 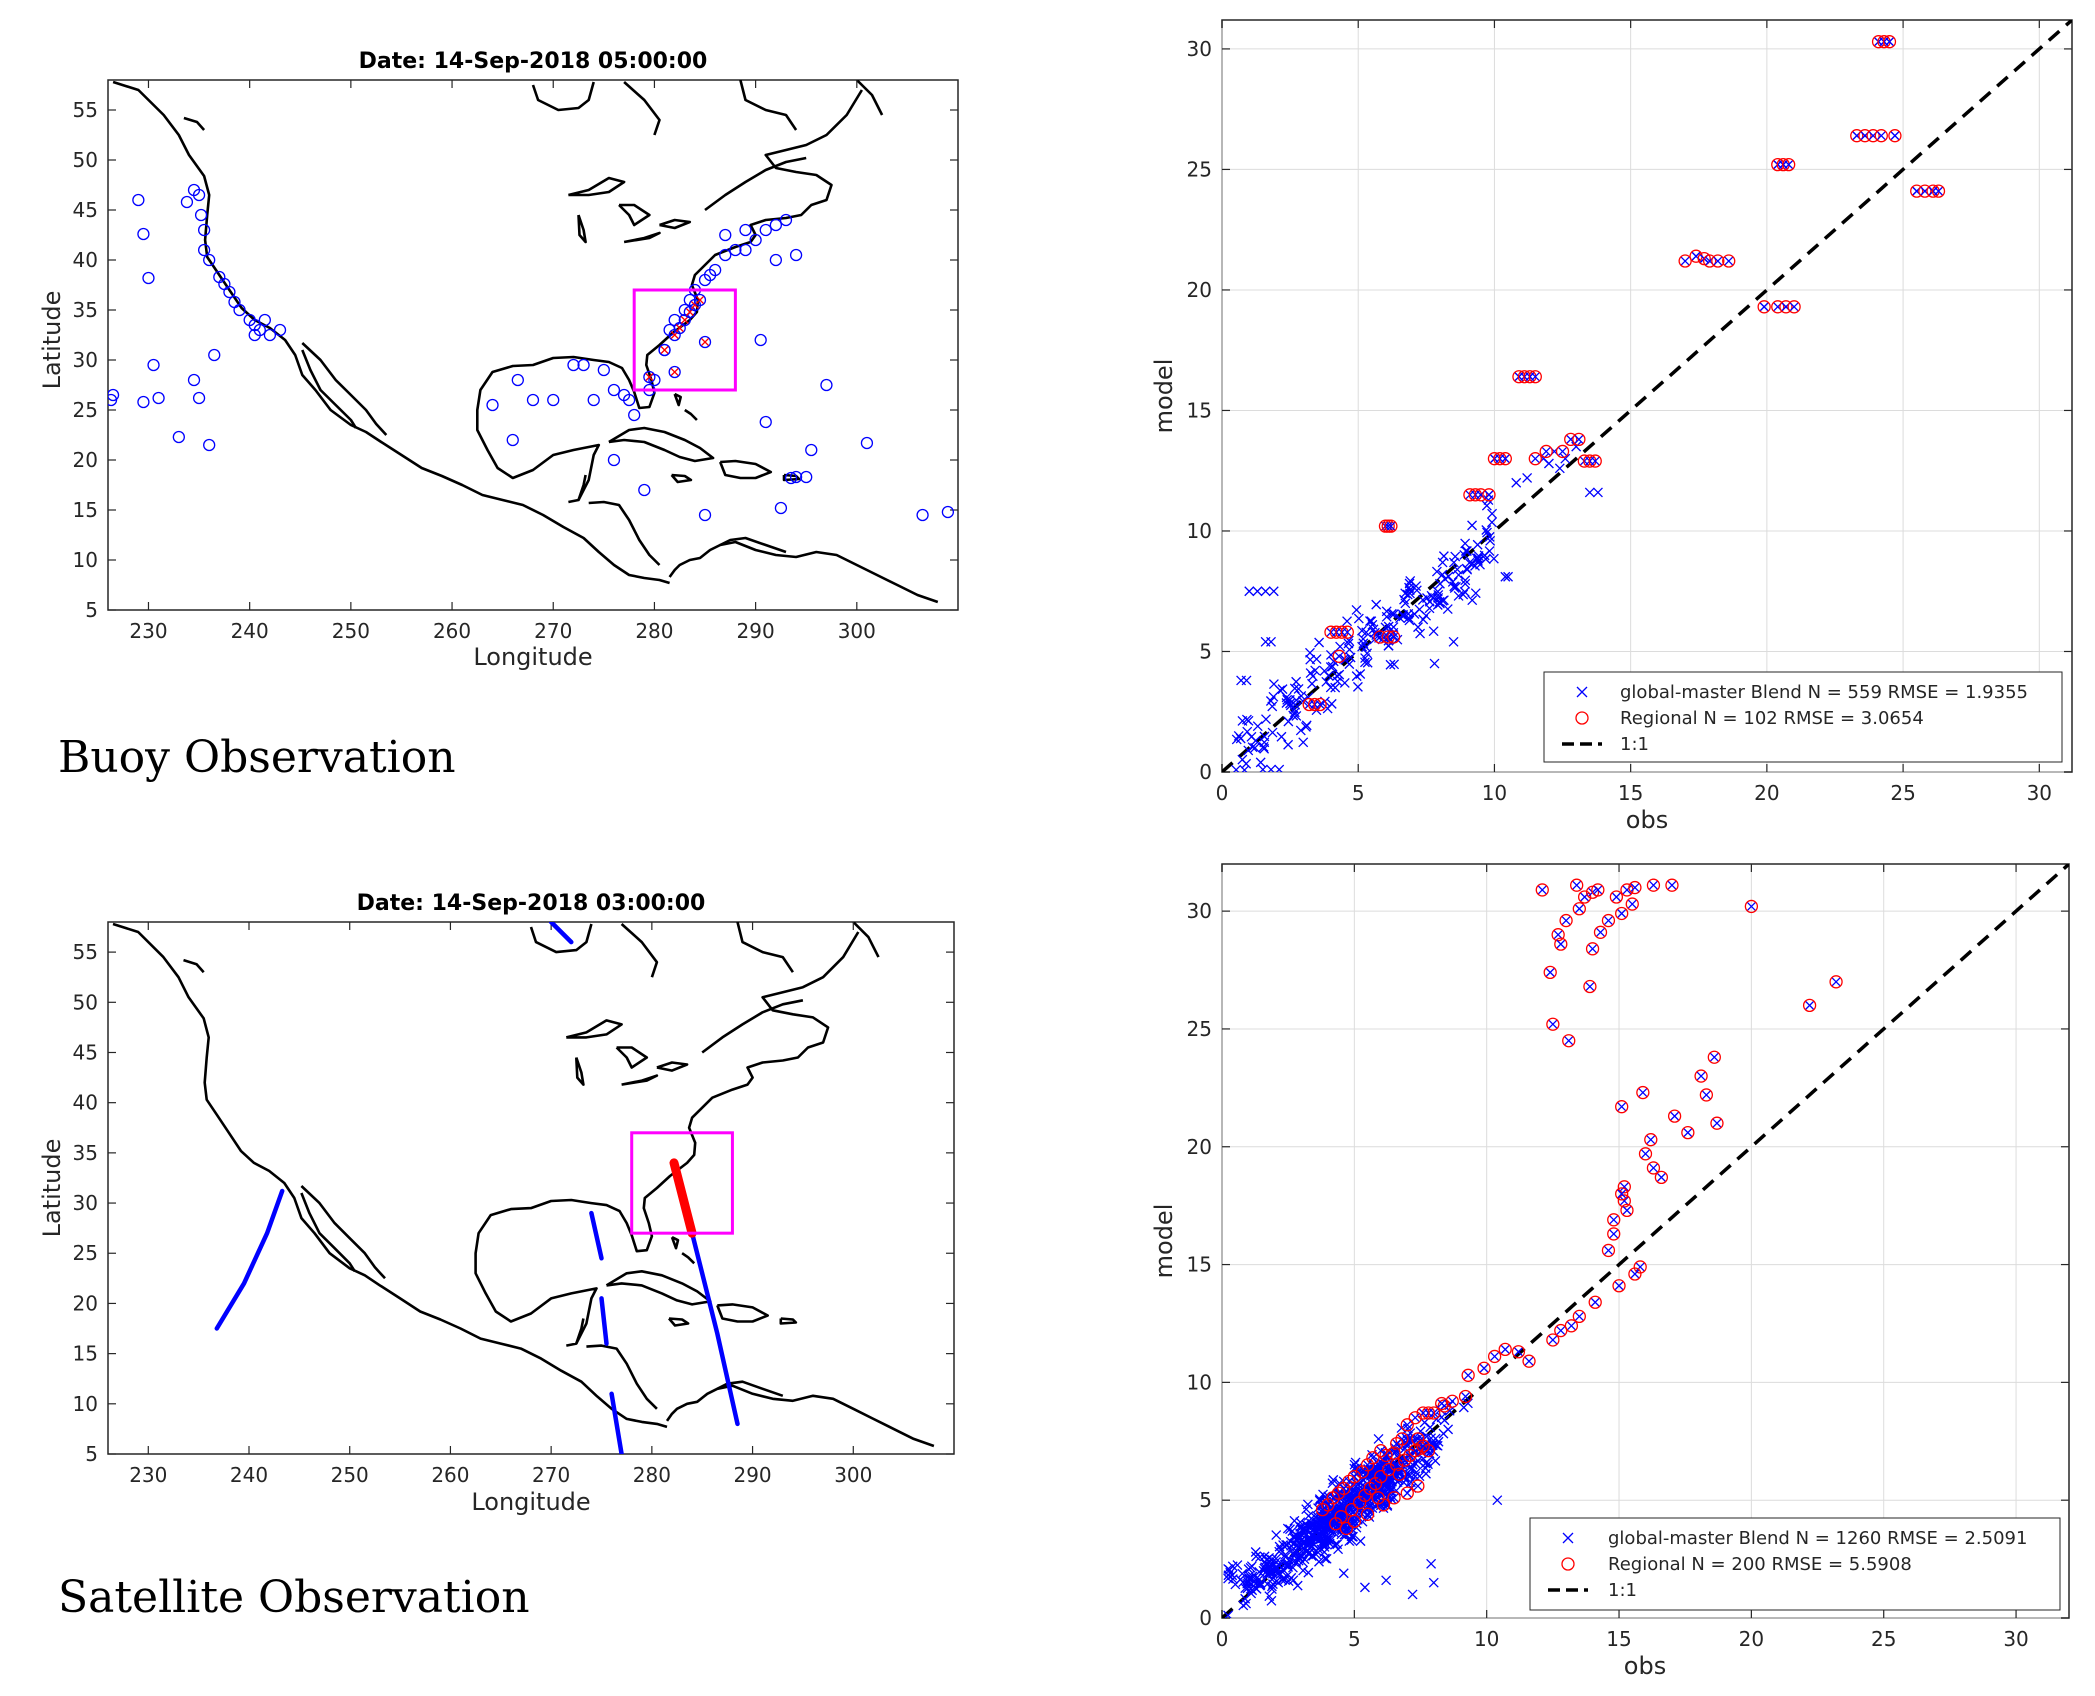 I want to click on y-tick-label: 55, so click(x=85, y=110).